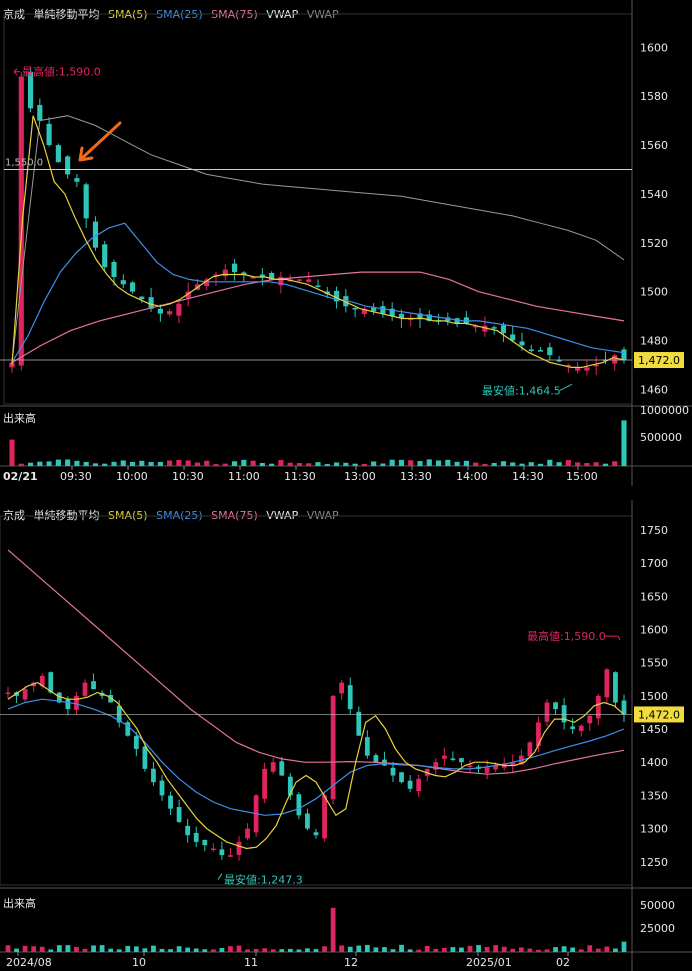  Describe the element at coordinates (654, 563) in the screenshot. I see `y-tick-label: 1700` at that location.